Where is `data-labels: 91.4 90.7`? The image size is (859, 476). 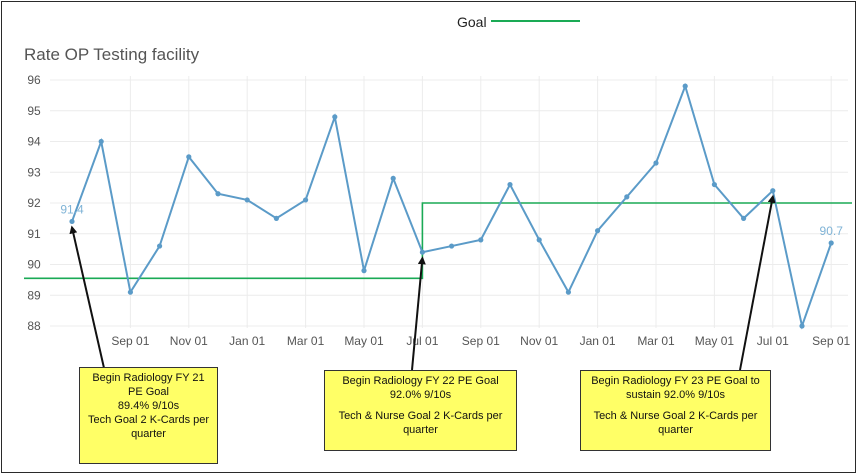 data-labels: 91.4 90.7 is located at coordinates (451, 220).